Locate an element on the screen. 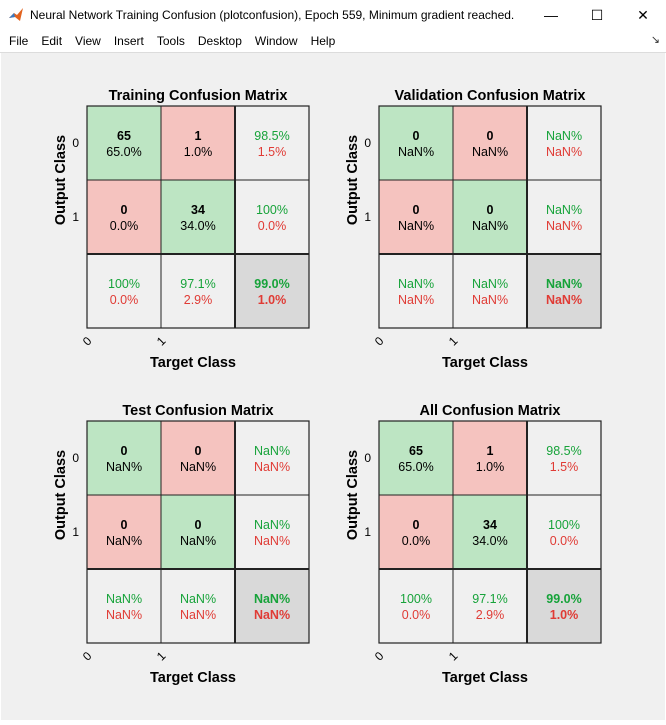 This screenshot has width=666, height=725. minimize-button: — is located at coordinates (551, 15).